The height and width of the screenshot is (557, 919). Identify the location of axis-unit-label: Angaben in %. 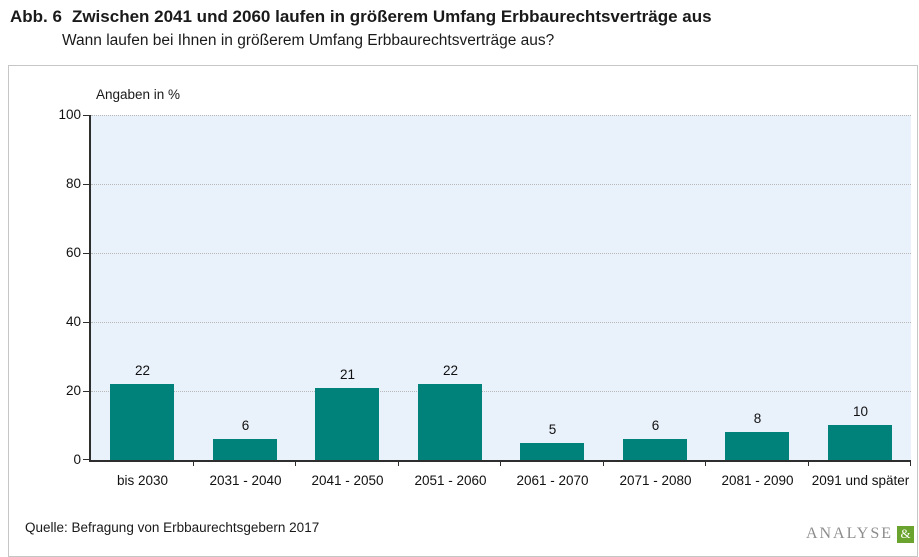
(138, 94).